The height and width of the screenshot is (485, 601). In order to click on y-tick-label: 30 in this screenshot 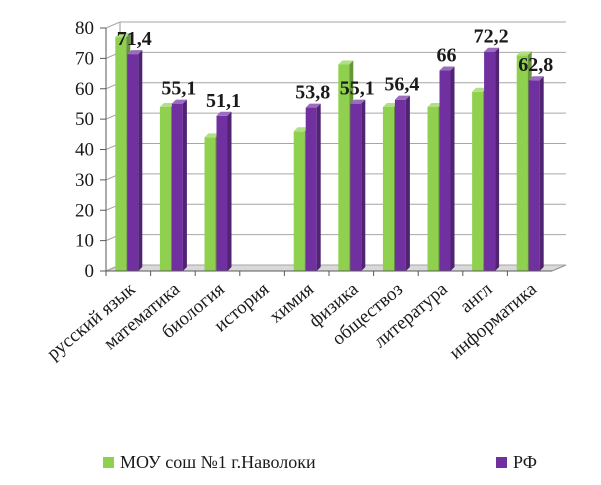, I will do `click(84, 180)`.